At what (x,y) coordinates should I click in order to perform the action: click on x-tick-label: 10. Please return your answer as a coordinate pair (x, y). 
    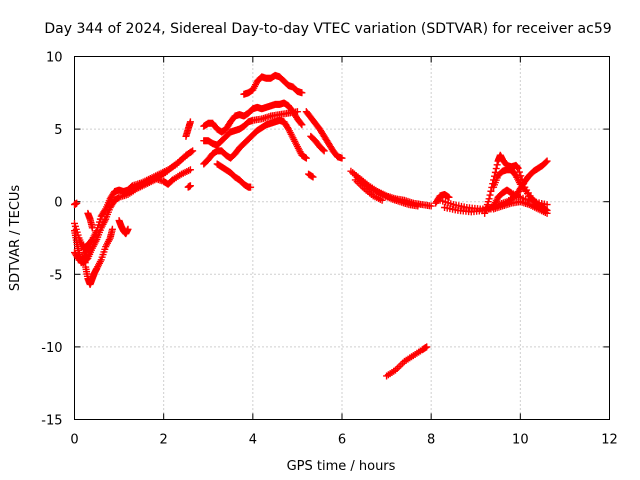
    Looking at the image, I should click on (520, 440).